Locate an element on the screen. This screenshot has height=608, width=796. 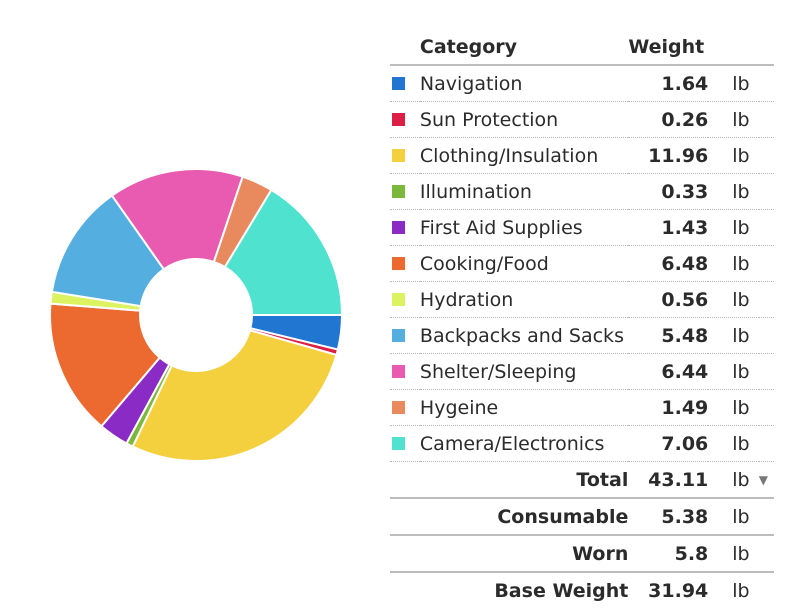
table-row: Camera/Electronics 7.06 lb is located at coordinates (582, 443).